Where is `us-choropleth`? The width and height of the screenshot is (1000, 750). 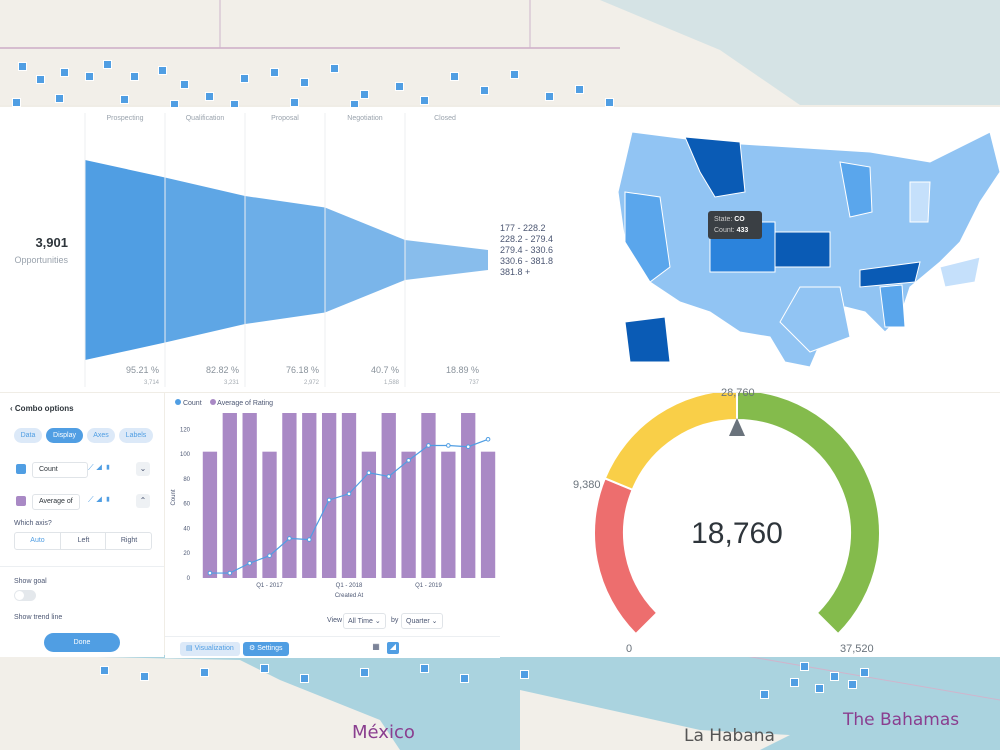 us-choropleth is located at coordinates (805, 252).